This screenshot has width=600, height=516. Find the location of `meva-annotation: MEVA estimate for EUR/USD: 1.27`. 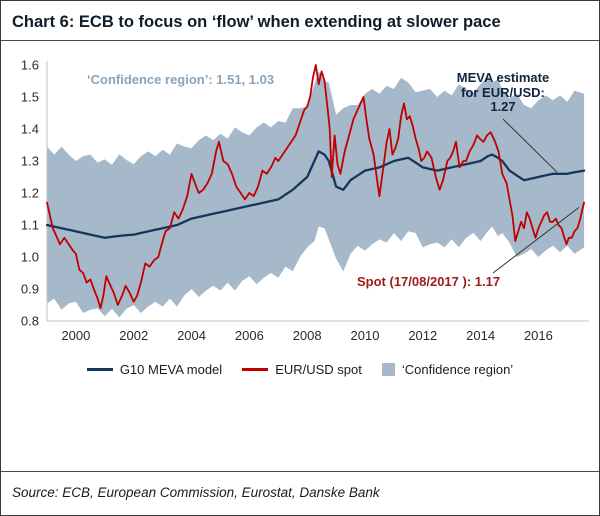

meva-annotation: MEVA estimate for EUR/USD: 1.27 is located at coordinates (503, 92).